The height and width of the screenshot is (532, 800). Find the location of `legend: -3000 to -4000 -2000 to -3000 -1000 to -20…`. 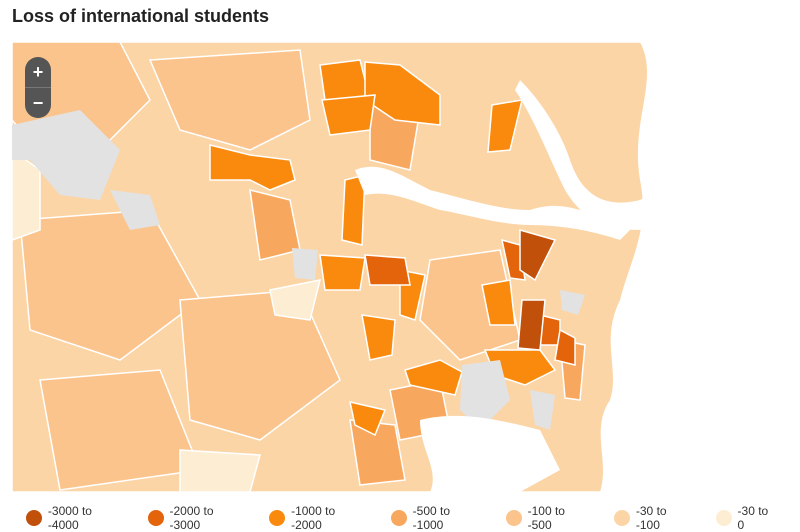

legend: -3000 to -4000 -2000 to -3000 -1000 to -20… is located at coordinates (413, 518).